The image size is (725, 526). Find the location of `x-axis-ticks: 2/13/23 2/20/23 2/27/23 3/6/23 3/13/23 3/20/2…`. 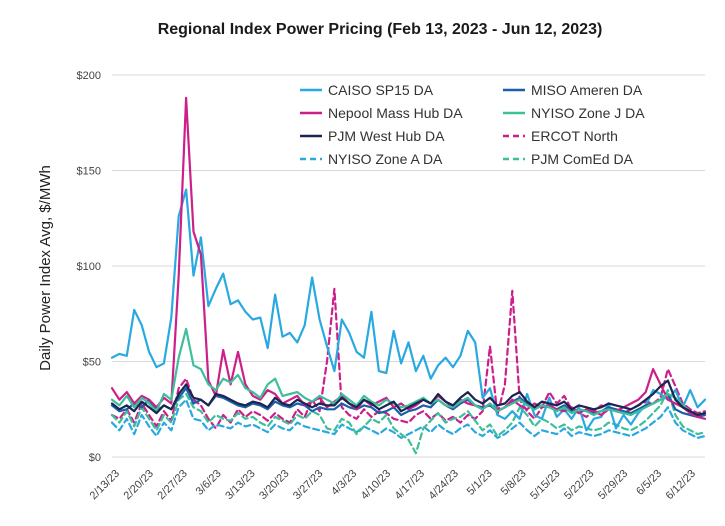

x-axis-ticks: 2/13/23 2/20/23 2/27/23 3/6/23 3/13/23 3/20/2… is located at coordinates (393, 485).